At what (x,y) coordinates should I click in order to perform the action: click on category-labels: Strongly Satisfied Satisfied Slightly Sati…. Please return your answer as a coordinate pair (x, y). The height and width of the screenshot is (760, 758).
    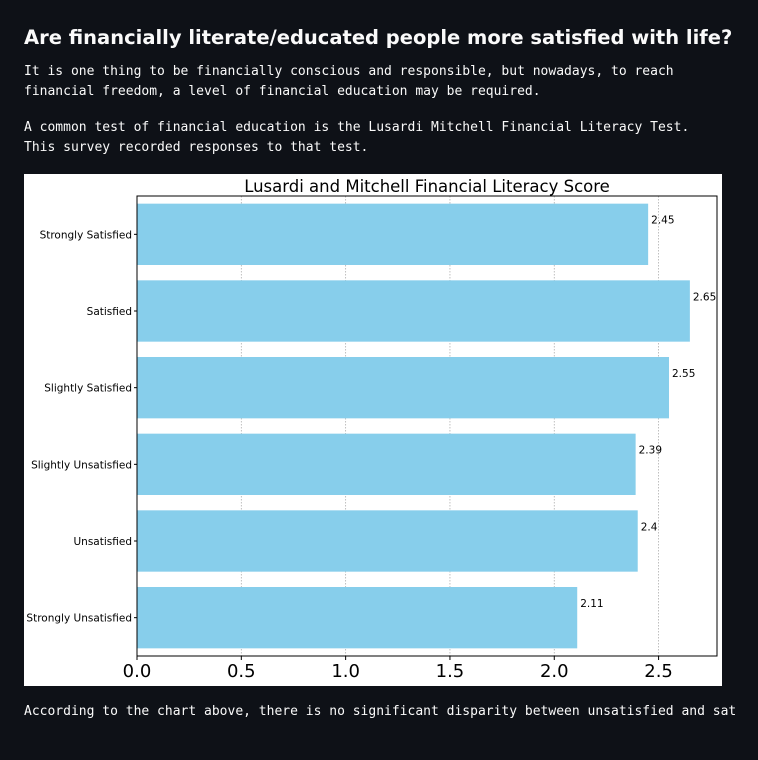
    Looking at the image, I should click on (81, 427).